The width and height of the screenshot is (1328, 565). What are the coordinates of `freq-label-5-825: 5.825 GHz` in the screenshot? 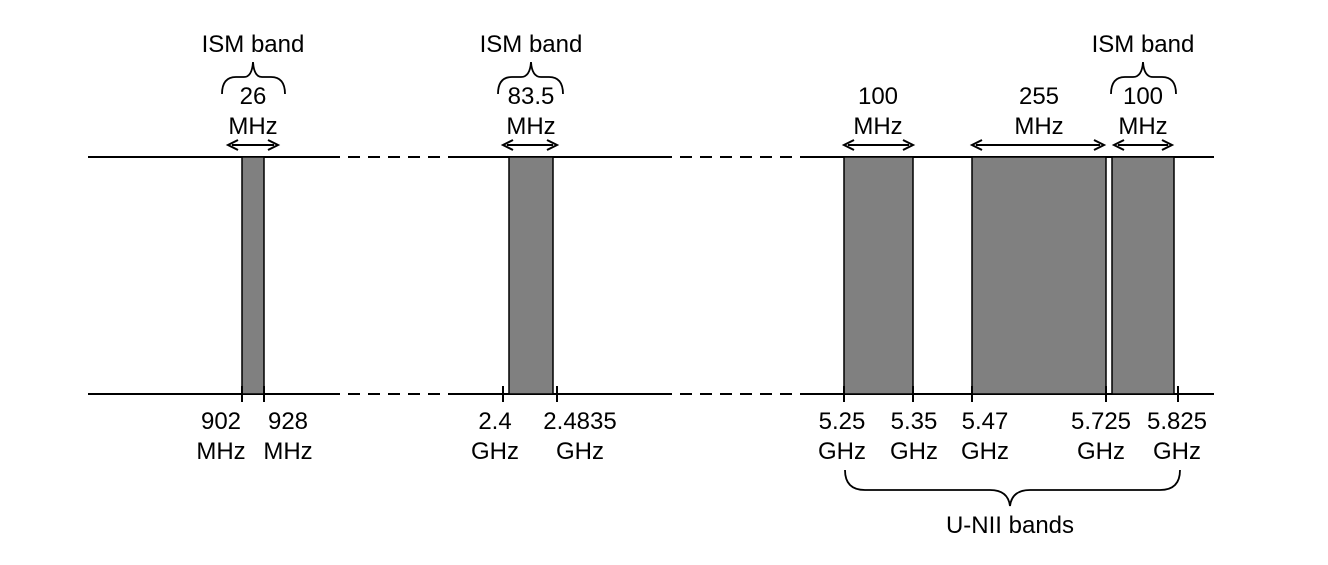 It's located at (1177, 436).